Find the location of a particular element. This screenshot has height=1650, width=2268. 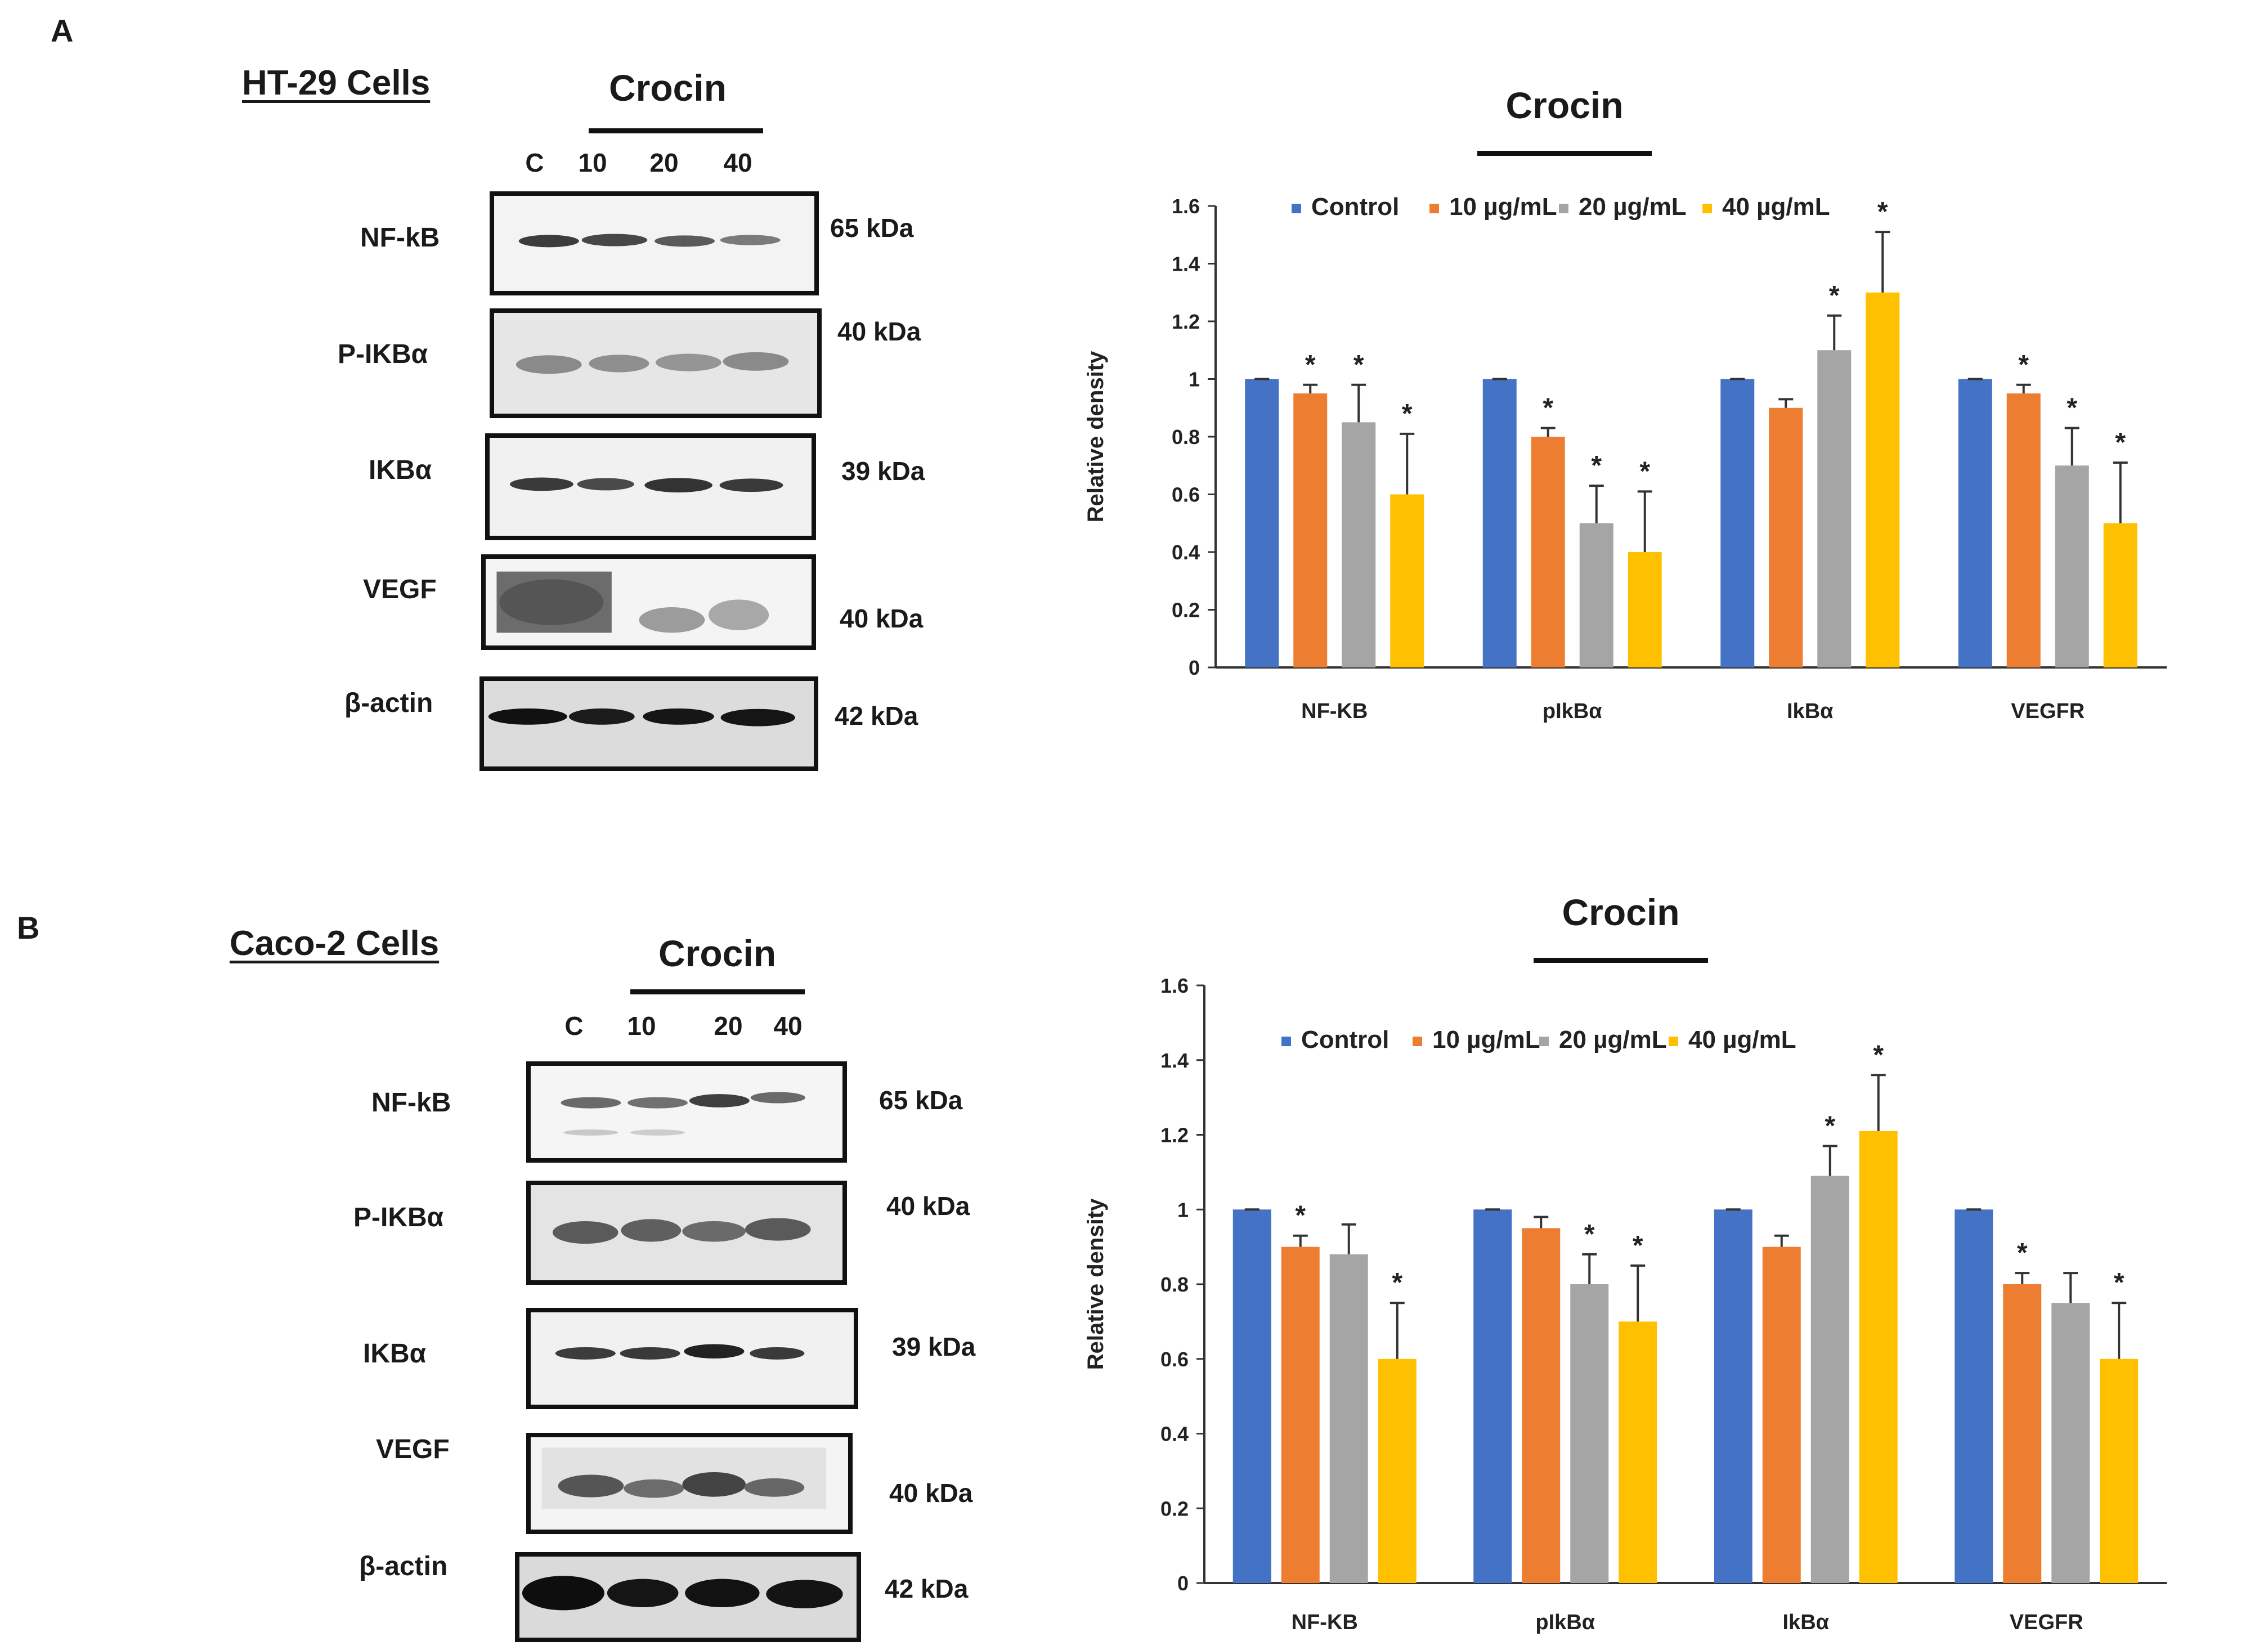

cells-title: HT-29 Cells is located at coordinates (336, 83).